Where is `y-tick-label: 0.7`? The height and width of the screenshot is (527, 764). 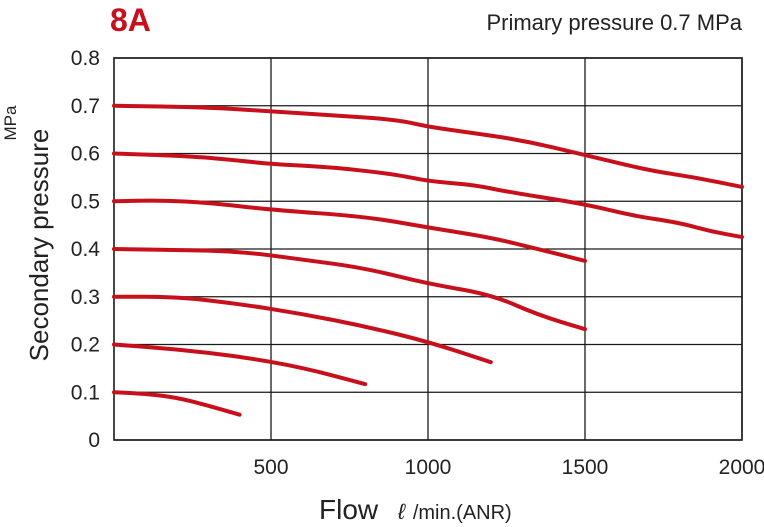
y-tick-label: 0.7 is located at coordinates (85, 106).